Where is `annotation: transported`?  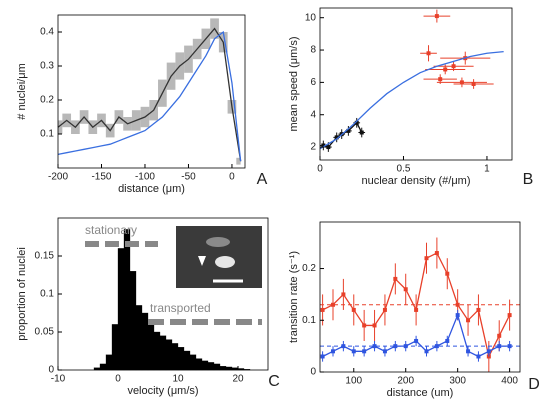 annotation: transported is located at coordinates (180, 308).